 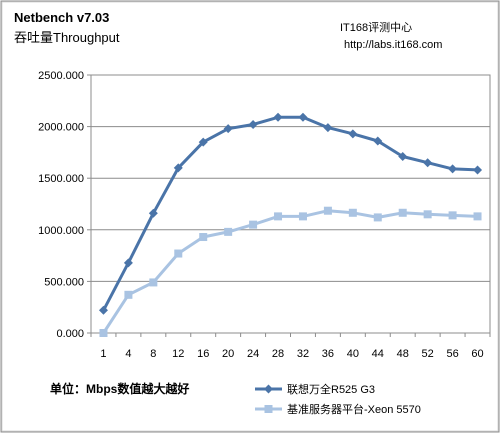 I want to click on x-tick-label: 56, so click(x=452, y=354).